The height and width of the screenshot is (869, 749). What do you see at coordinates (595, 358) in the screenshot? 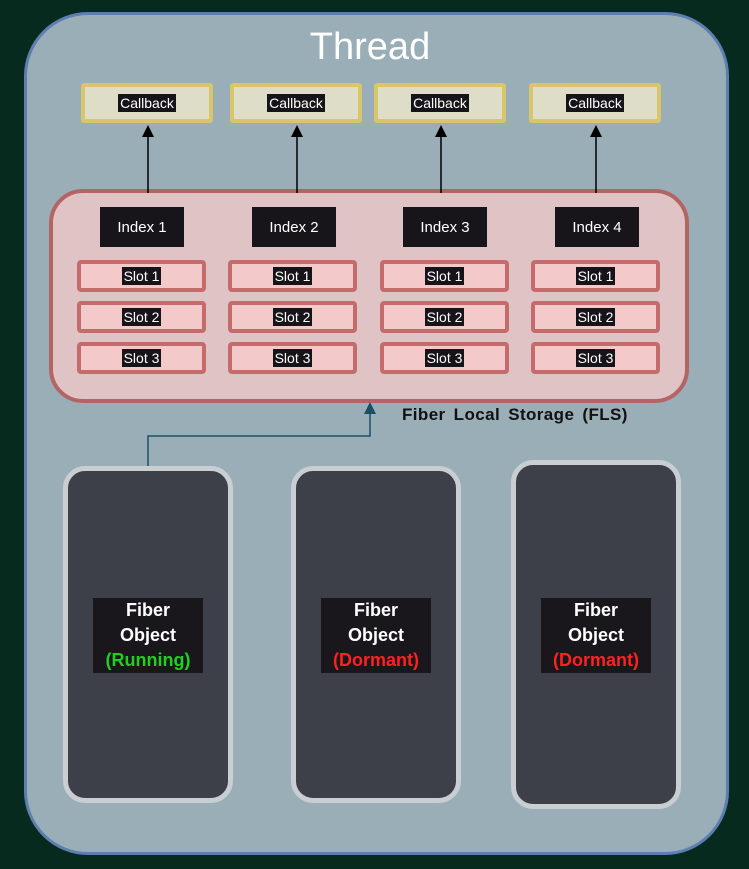
I see `index-4-slot-3: Slot 3` at bounding box center [595, 358].